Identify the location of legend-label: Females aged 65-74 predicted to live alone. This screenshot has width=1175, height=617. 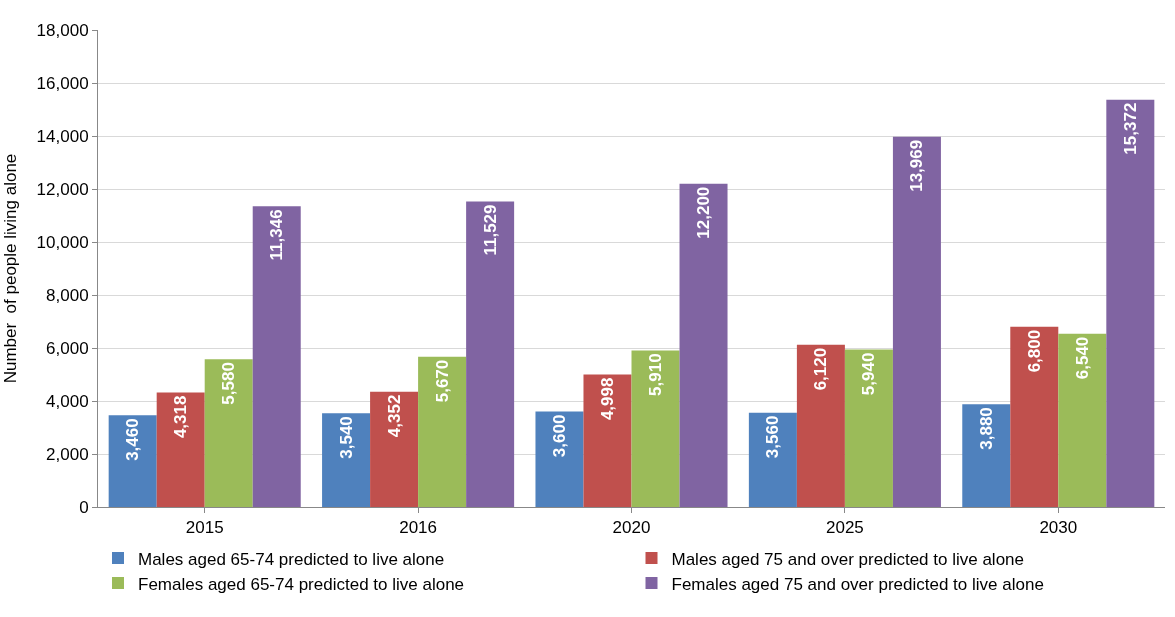
(301, 584).